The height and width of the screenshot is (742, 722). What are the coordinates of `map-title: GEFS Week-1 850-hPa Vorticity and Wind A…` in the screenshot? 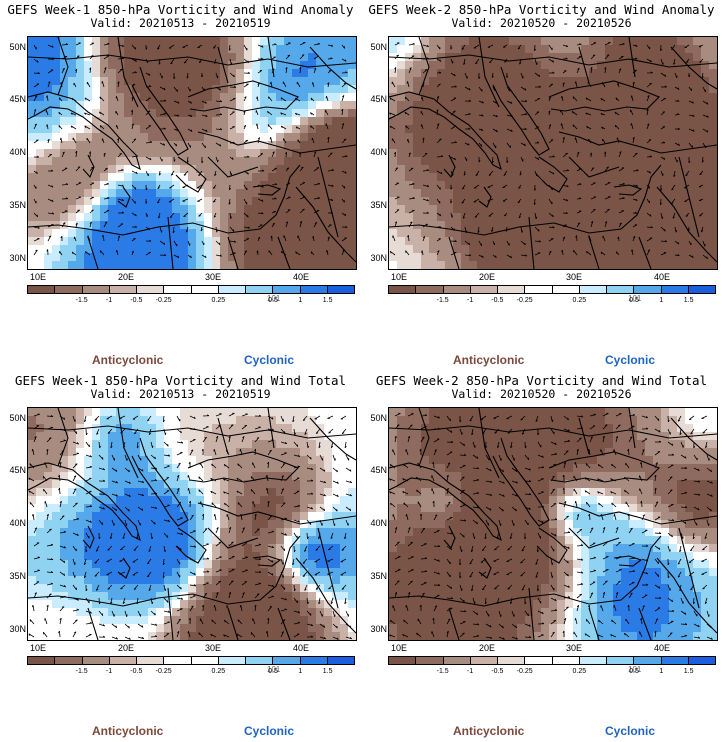 It's located at (180, 9).